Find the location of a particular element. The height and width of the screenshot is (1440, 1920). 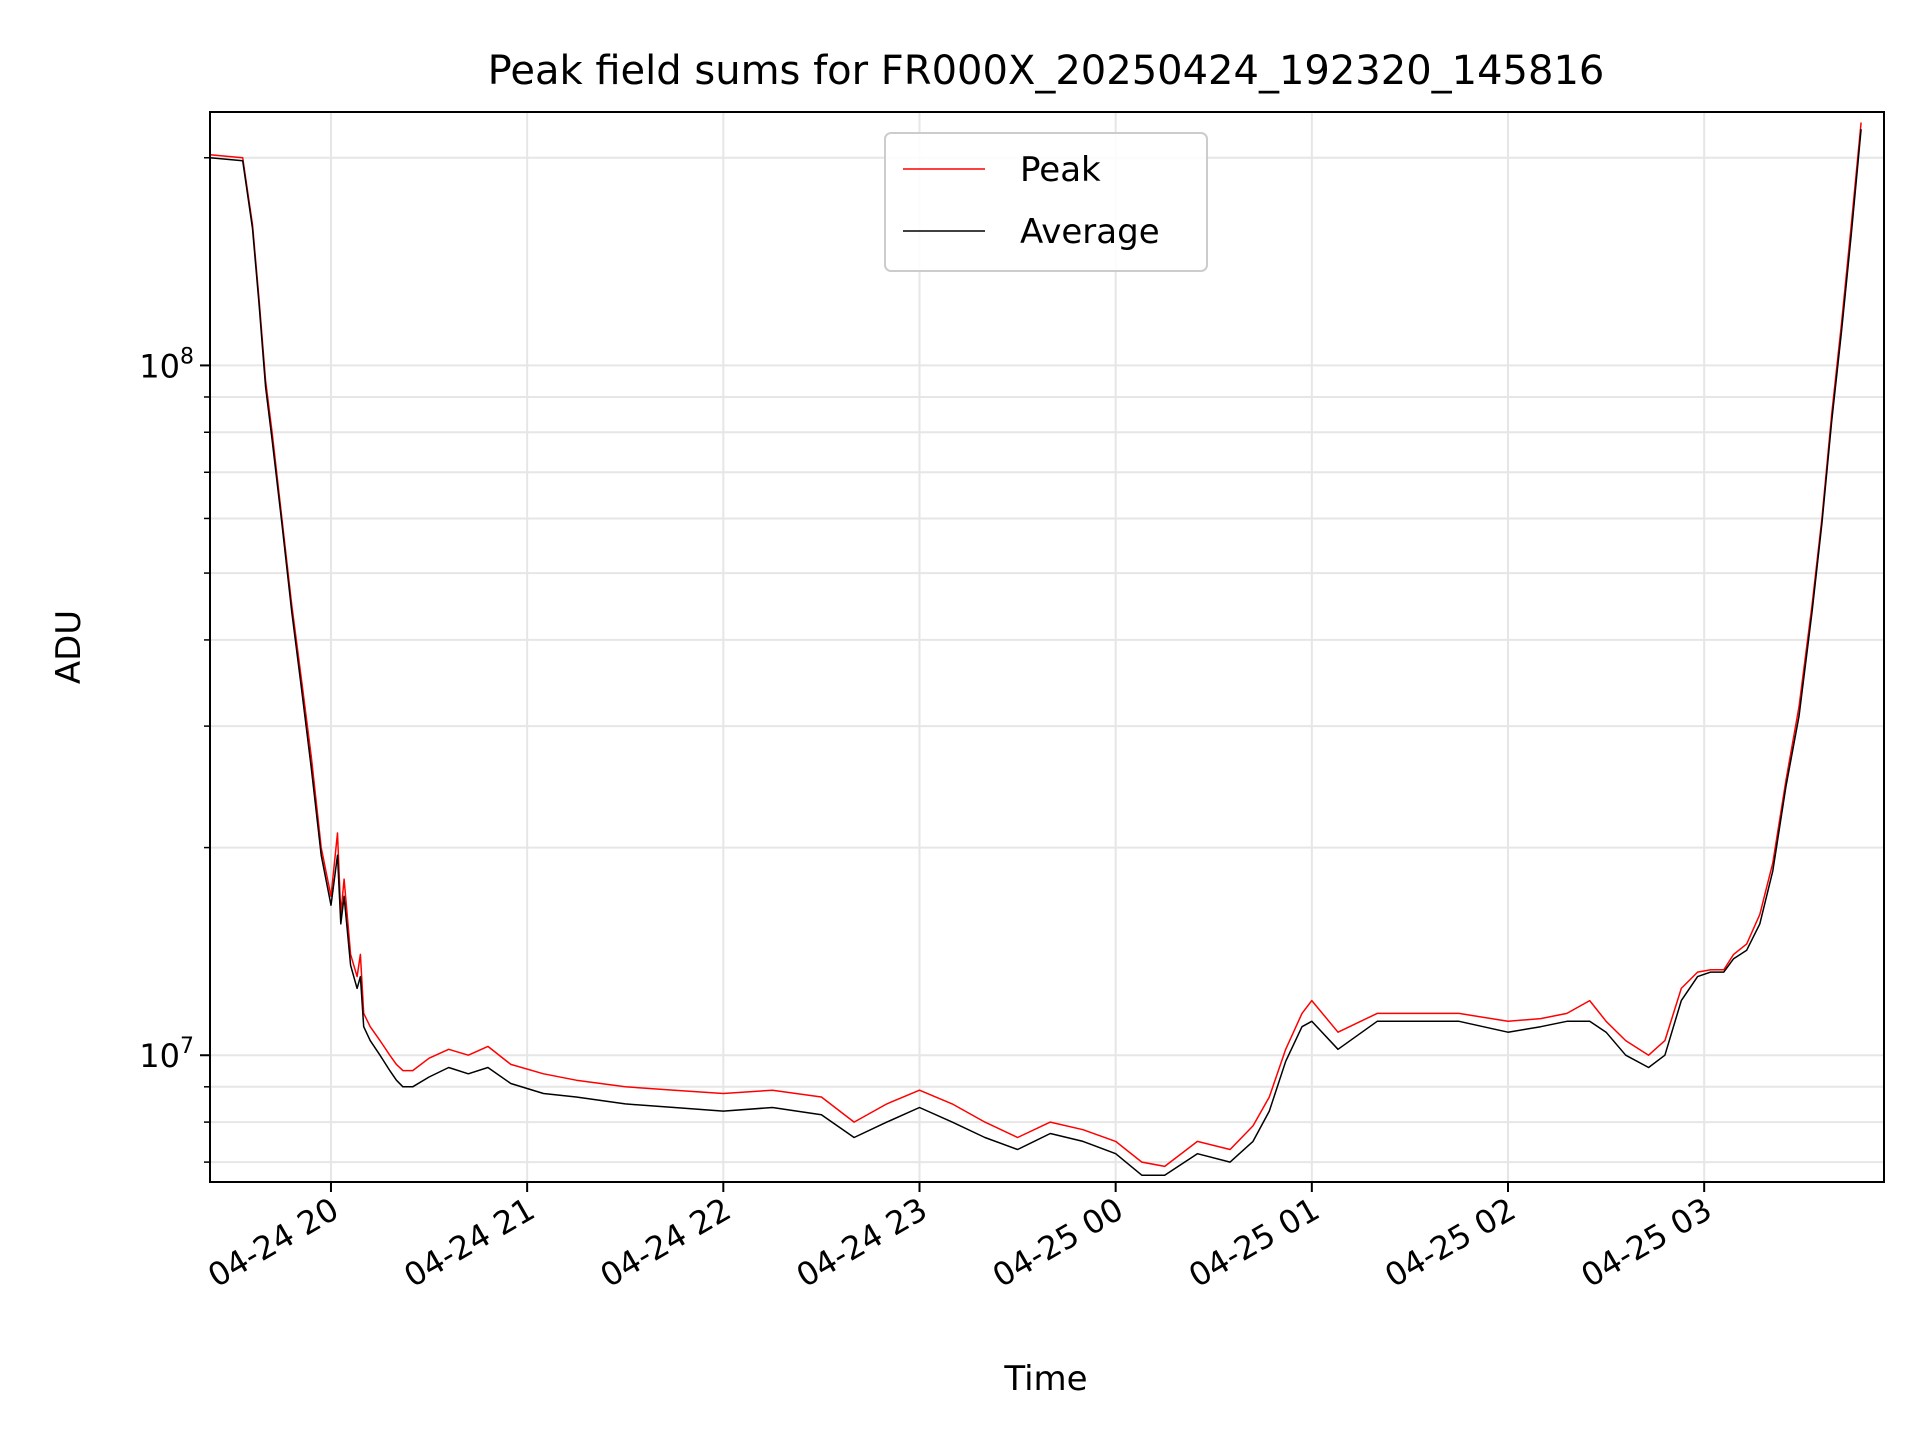

y-axis-label: ADU is located at coordinates (69, 647).